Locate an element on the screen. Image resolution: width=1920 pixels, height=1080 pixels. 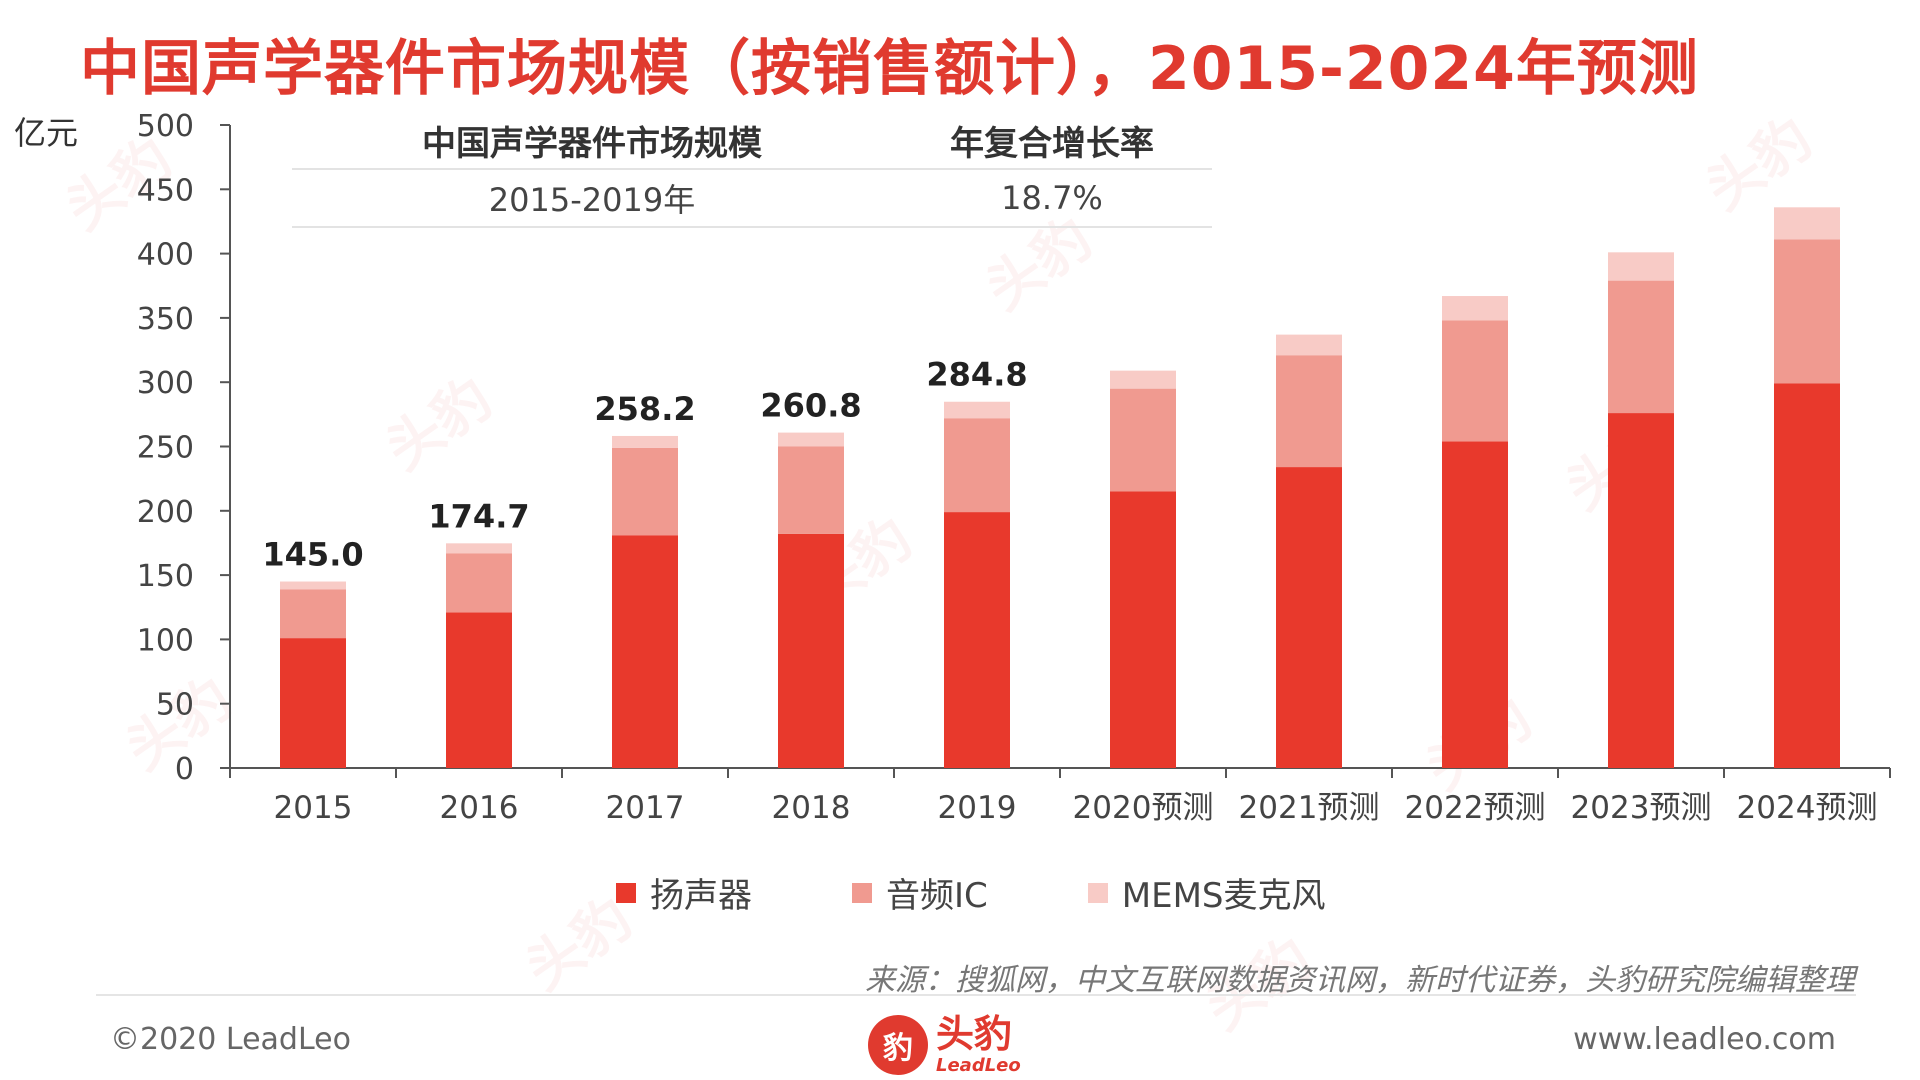
y-tick-label: 300 is located at coordinates (165, 383).